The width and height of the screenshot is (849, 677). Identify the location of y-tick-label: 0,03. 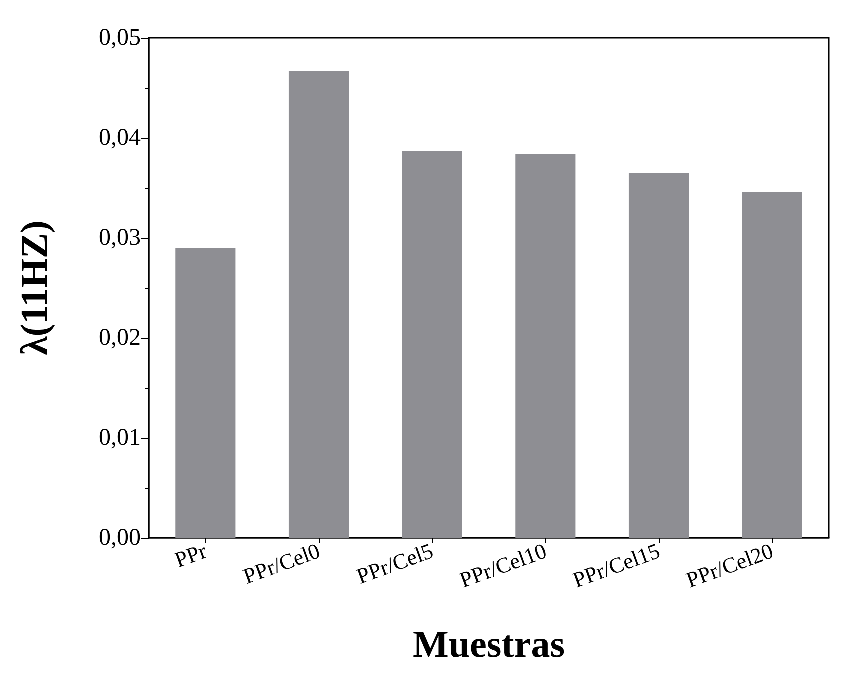
(120, 238).